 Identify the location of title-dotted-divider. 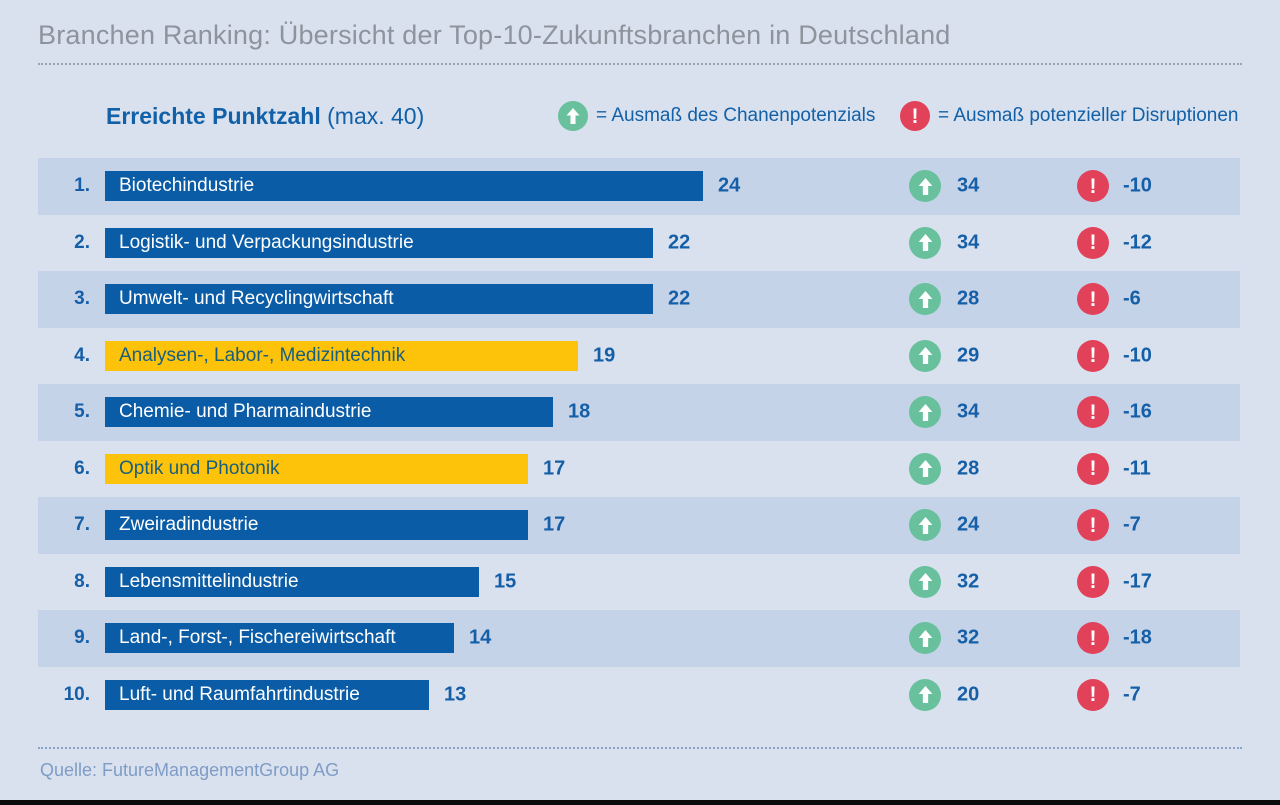
(640, 64).